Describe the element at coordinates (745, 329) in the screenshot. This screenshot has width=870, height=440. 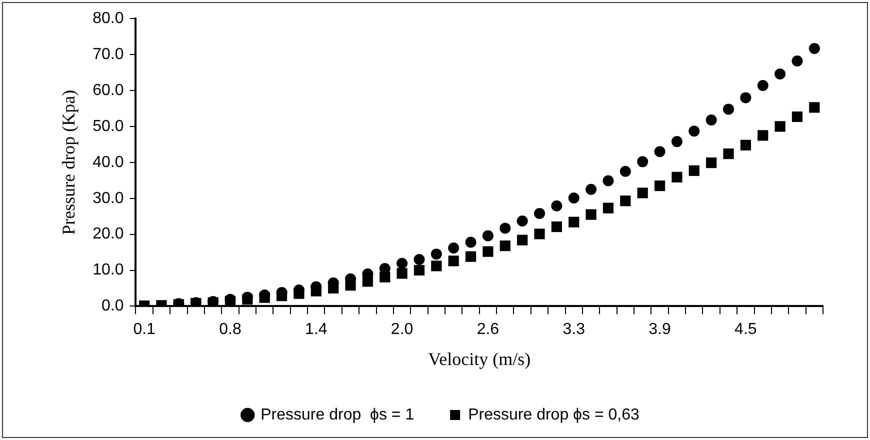
I see `x-tick-label: 4.5` at that location.